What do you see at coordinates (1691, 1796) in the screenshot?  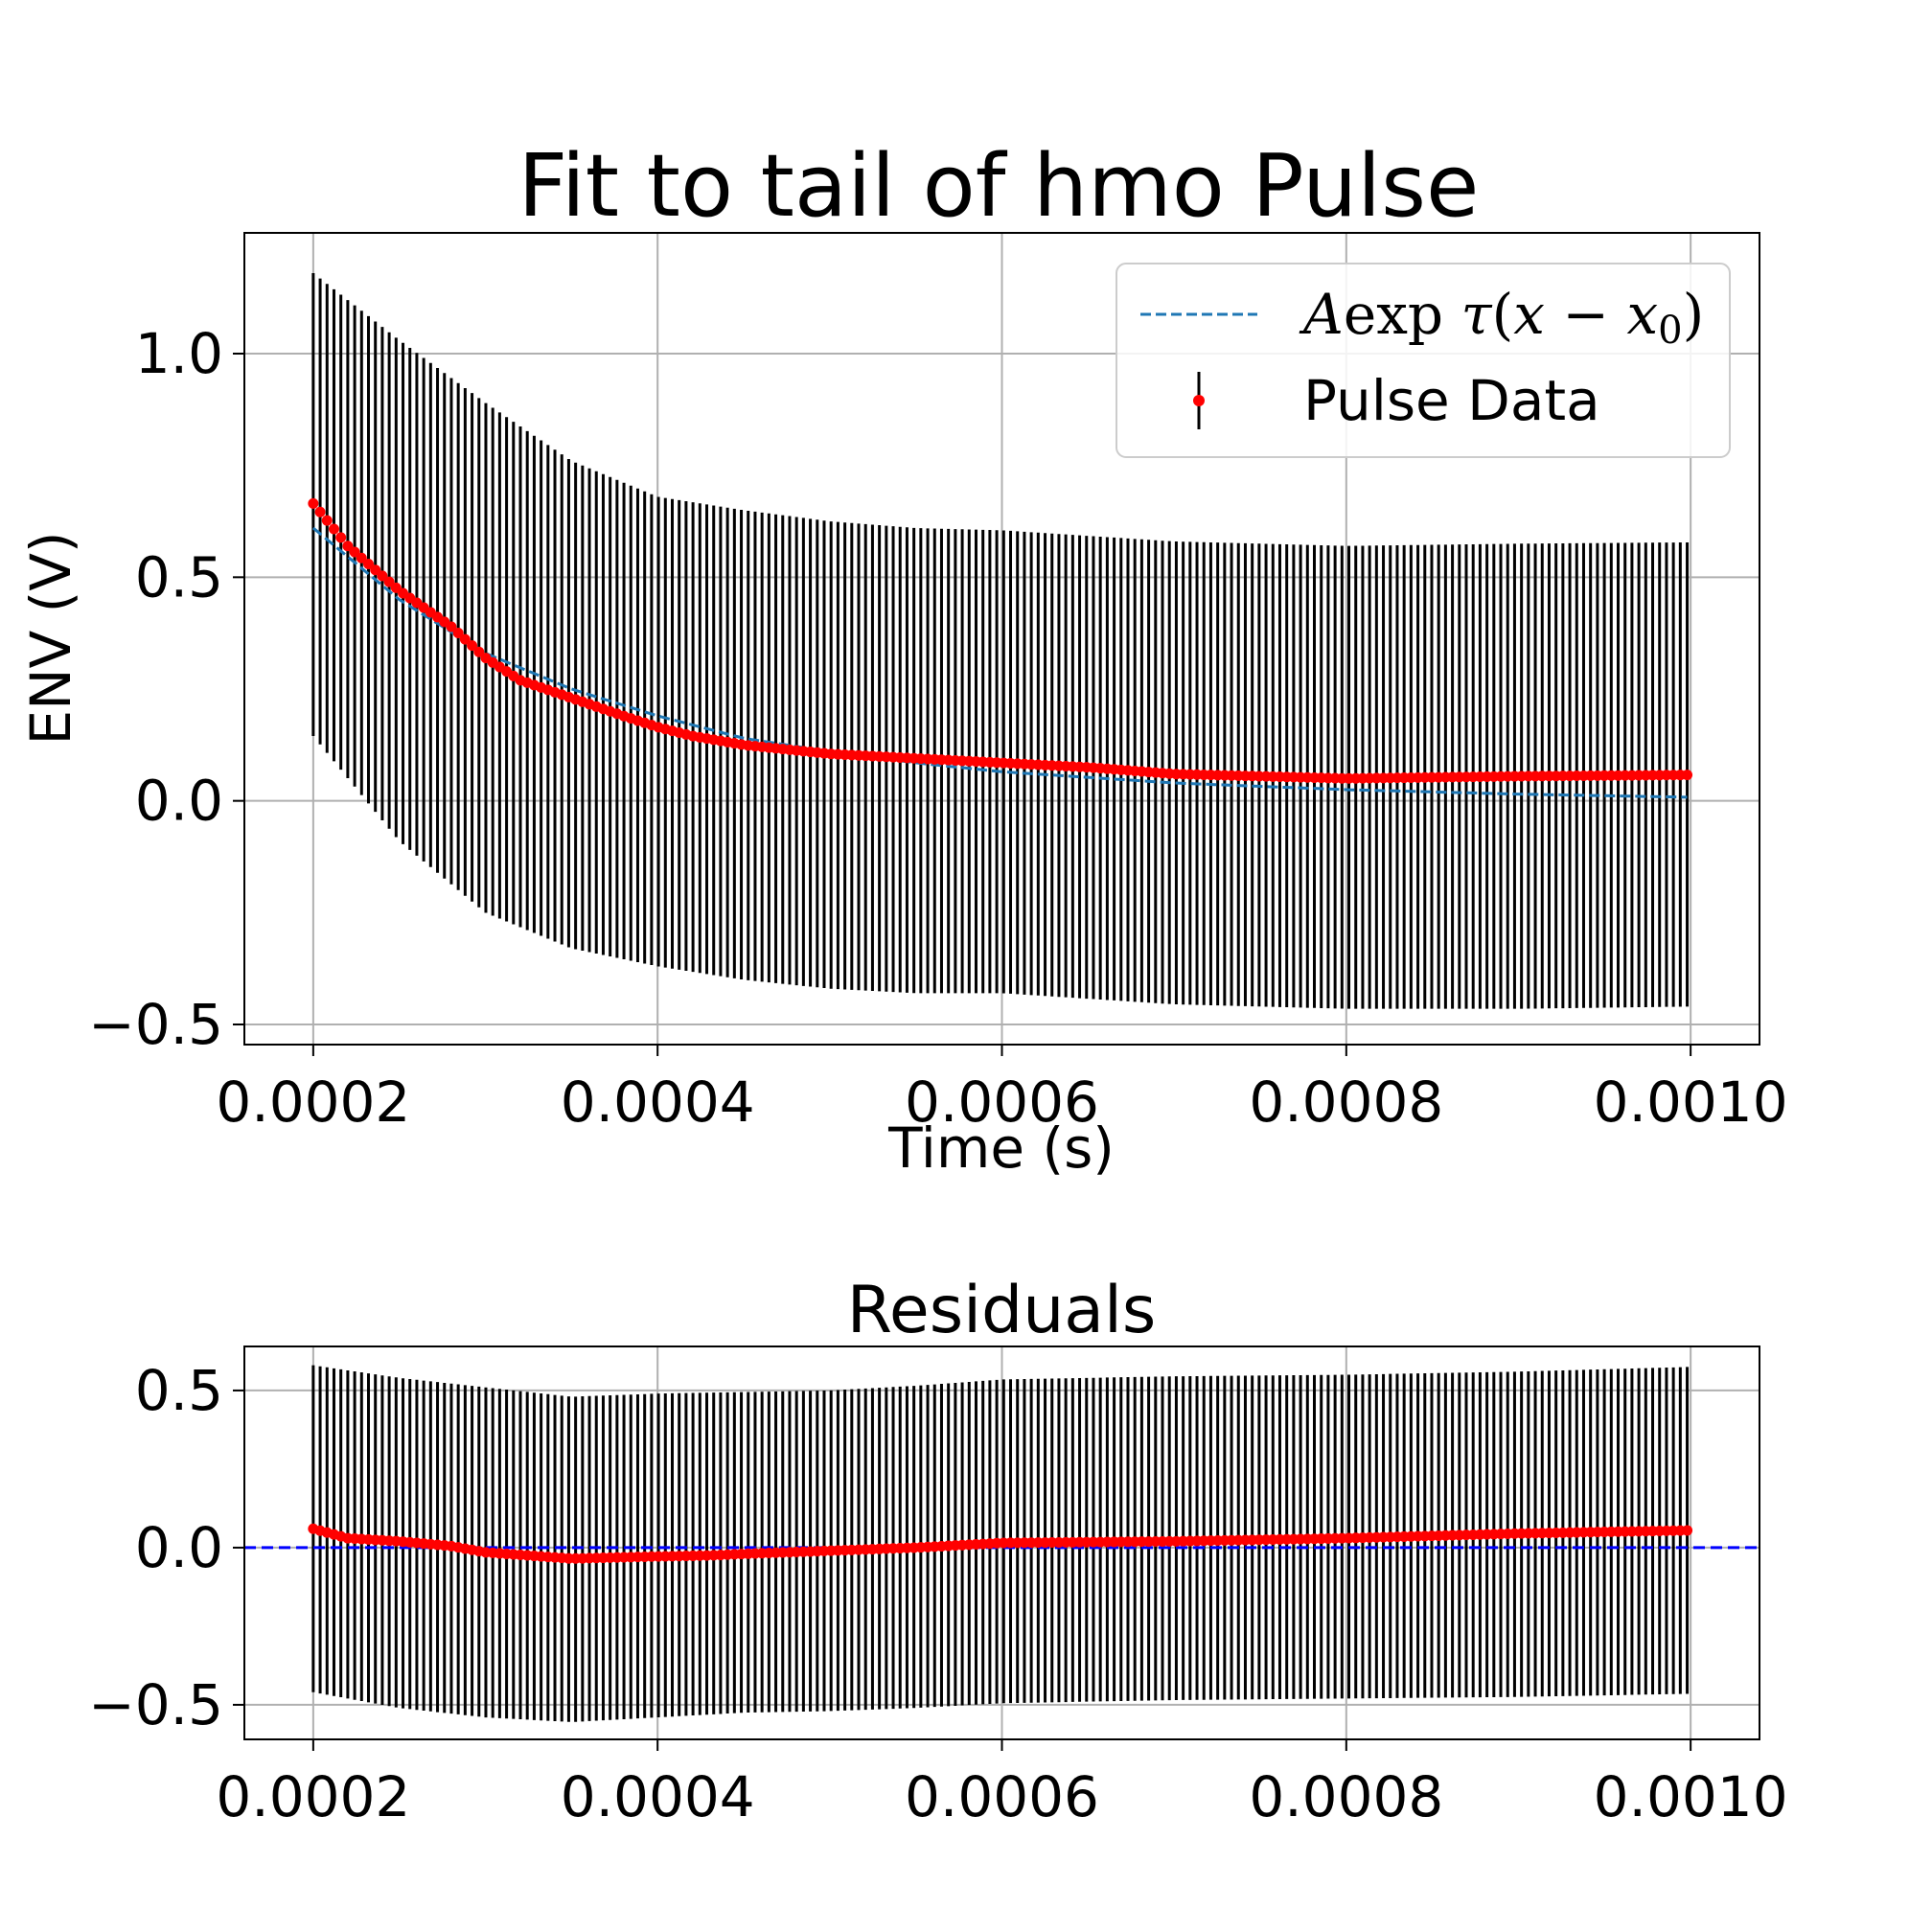 I see `residuals-x-tick-label-4: 0.0010` at bounding box center [1691, 1796].